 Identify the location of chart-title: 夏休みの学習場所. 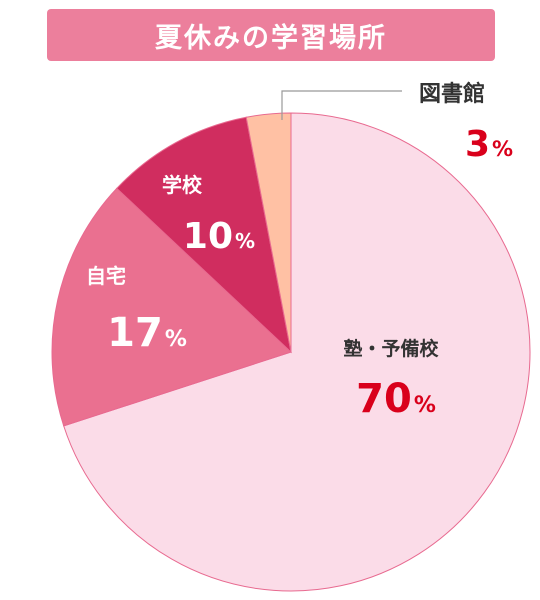
(271, 38).